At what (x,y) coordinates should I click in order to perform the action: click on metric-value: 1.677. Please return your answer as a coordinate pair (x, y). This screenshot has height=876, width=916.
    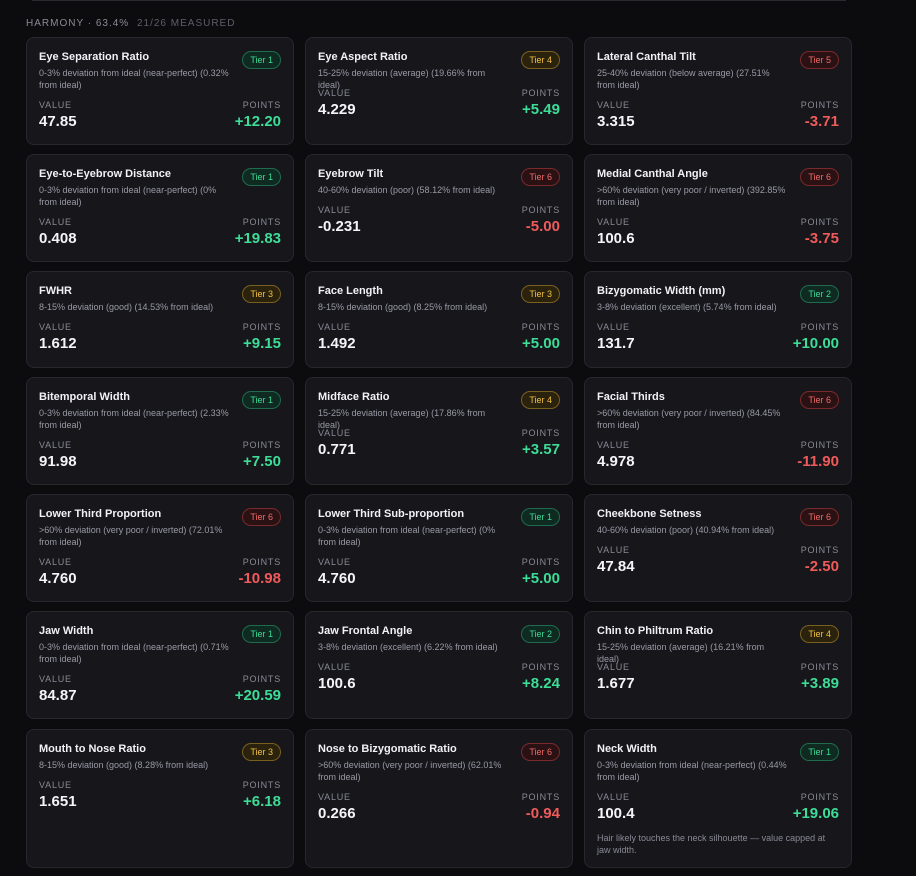
    Looking at the image, I should click on (616, 683).